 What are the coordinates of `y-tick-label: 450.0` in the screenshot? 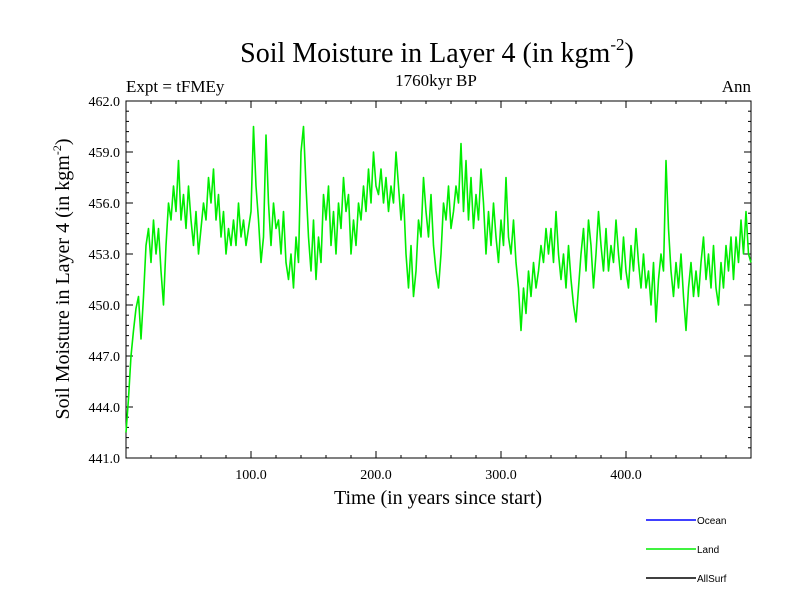 It's located at (105, 306).